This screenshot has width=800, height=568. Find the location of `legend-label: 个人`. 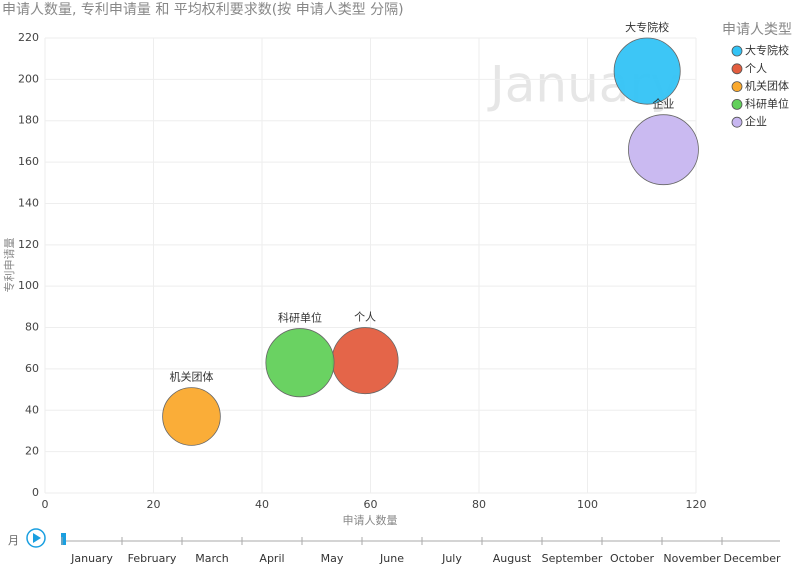

legend-label: 个人 is located at coordinates (756, 68).